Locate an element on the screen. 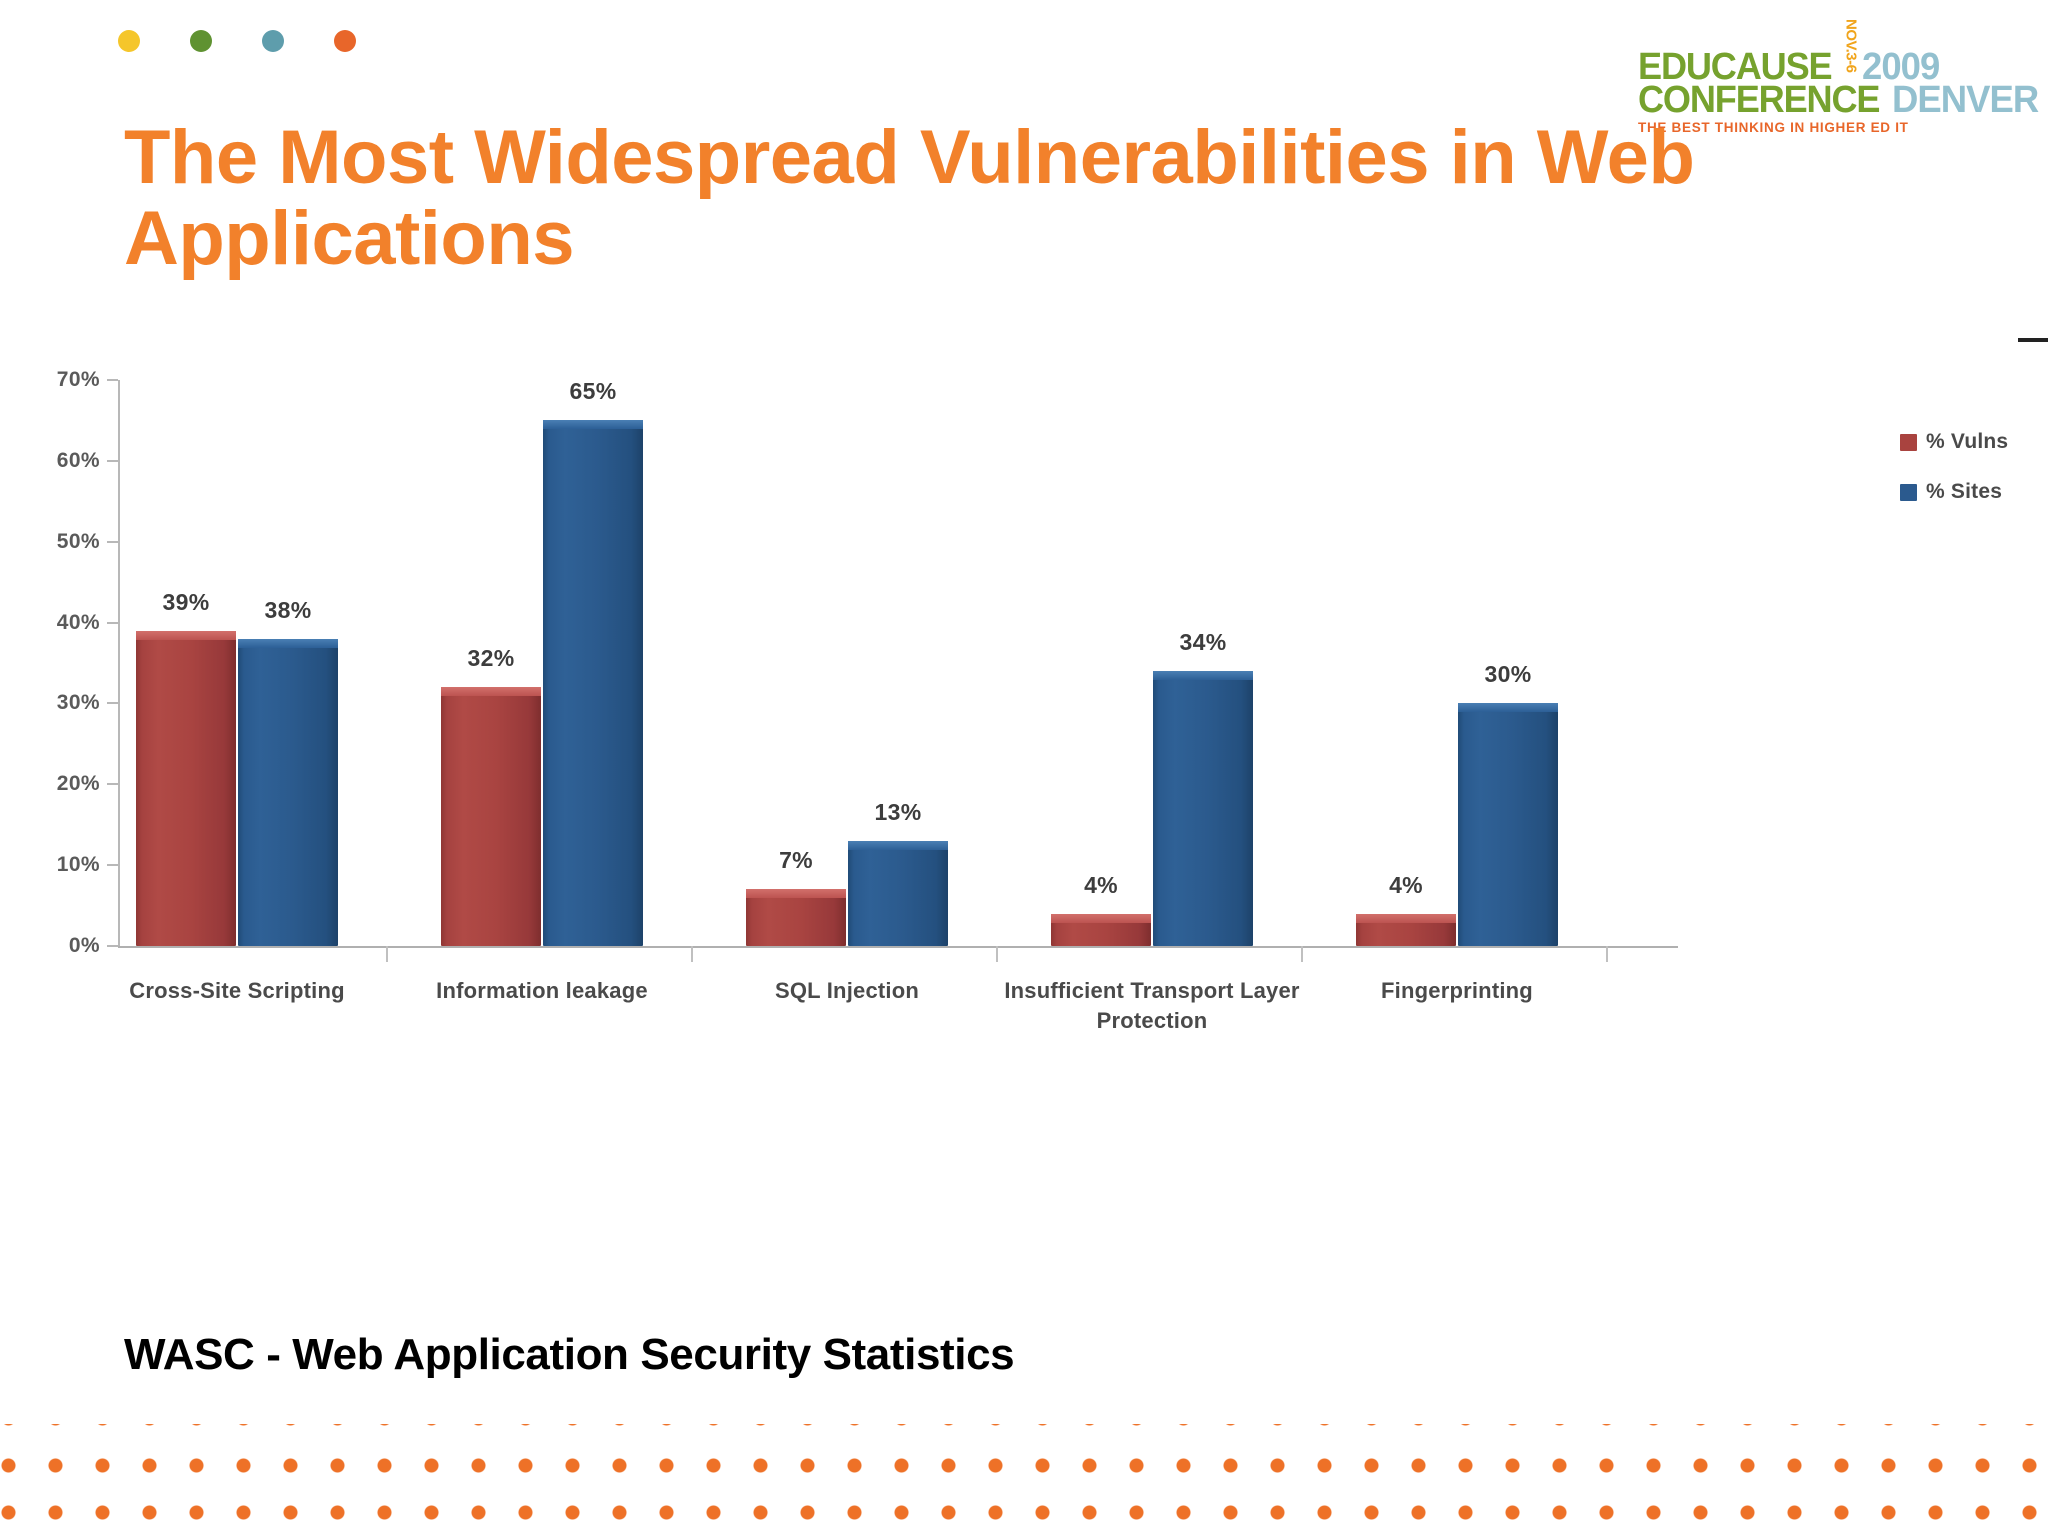 Image resolution: width=2048 pixels, height=1536 pixels. y-axis-tick-label: 40% is located at coordinates (78, 622).